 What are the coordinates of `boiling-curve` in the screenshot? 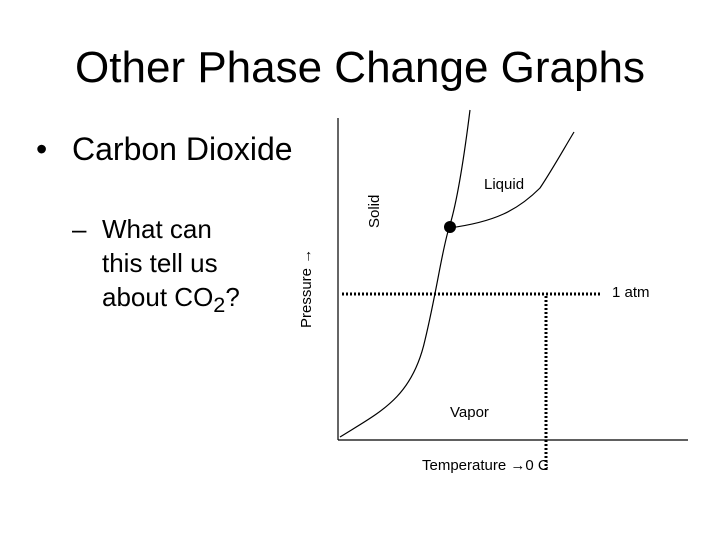 It's located at (511, 180).